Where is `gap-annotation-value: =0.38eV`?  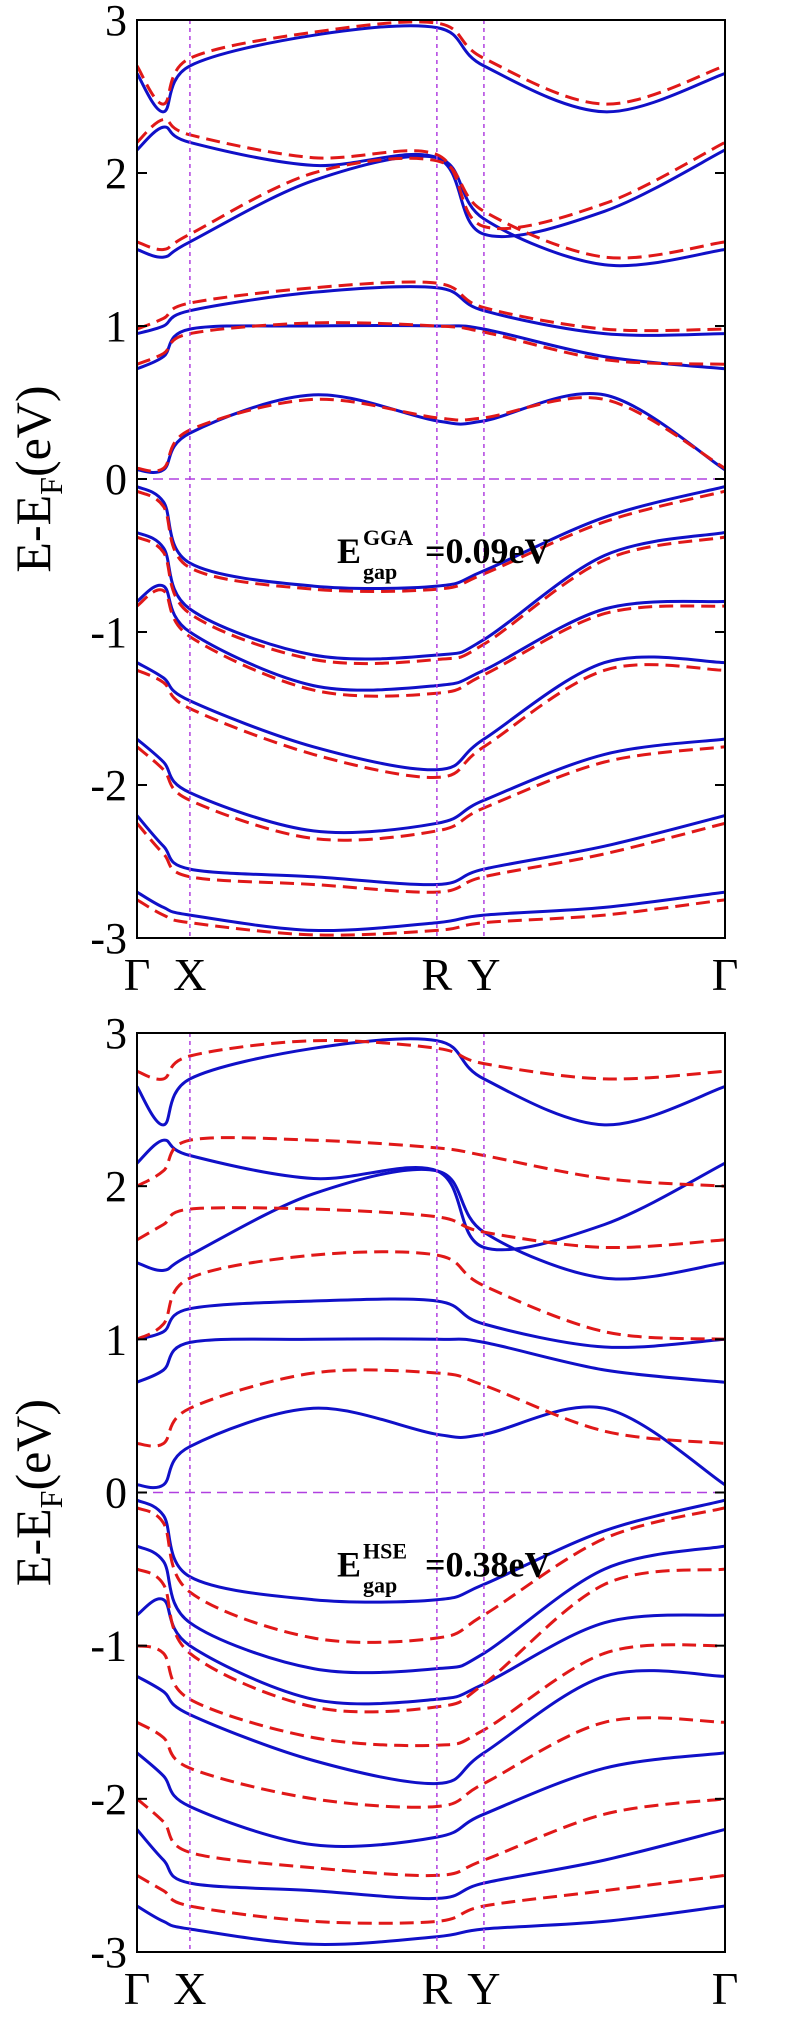 gap-annotation-value: =0.38eV is located at coordinates (488, 1565).